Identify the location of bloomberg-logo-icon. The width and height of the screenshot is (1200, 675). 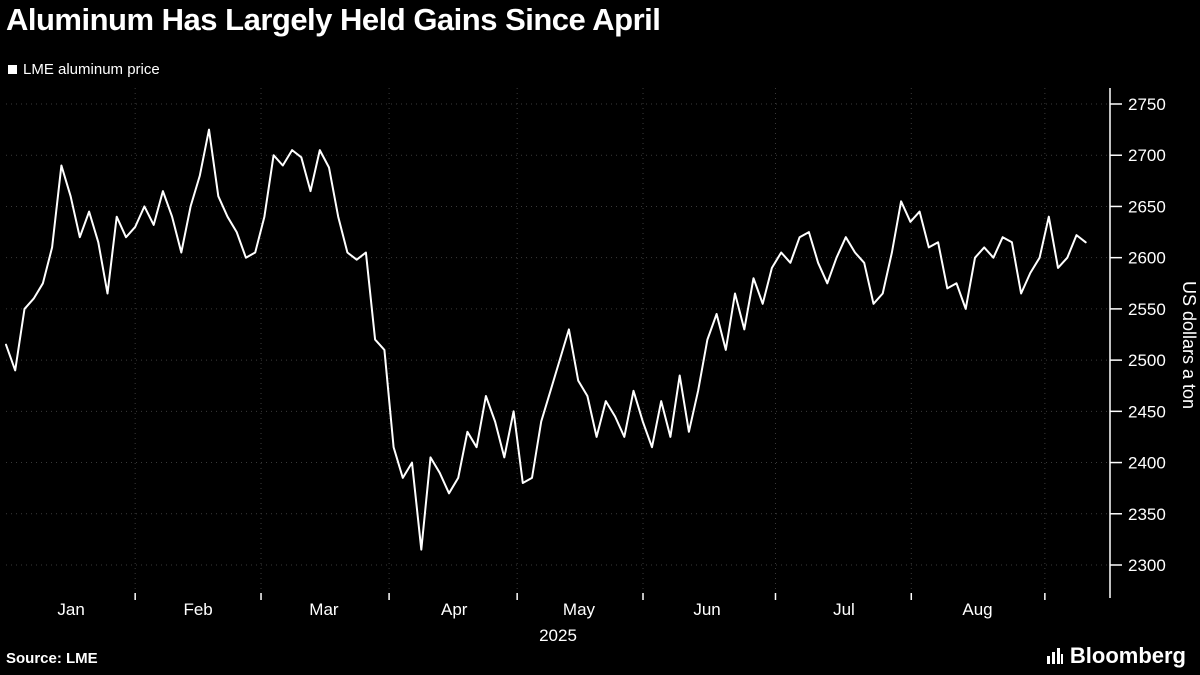
(1054, 656).